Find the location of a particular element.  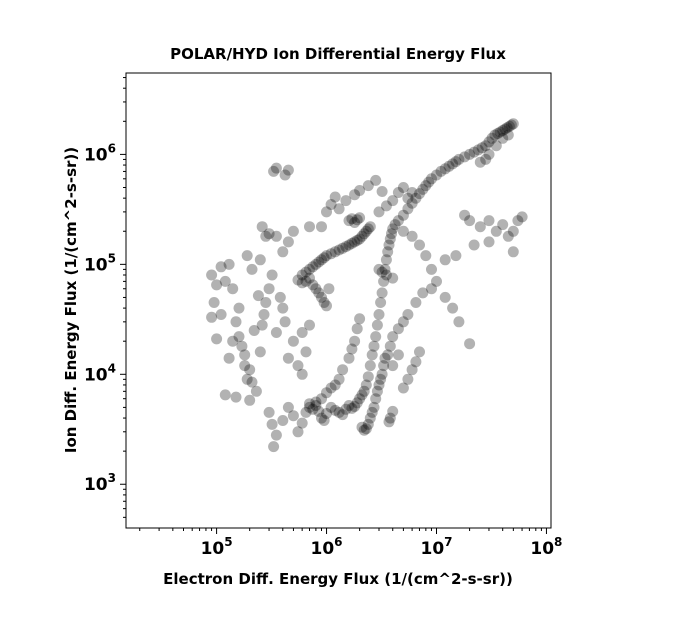

y-axis-label: Ion Diff. Energy Flux (1/(cm^2-s-sr)) is located at coordinates (71, 300).